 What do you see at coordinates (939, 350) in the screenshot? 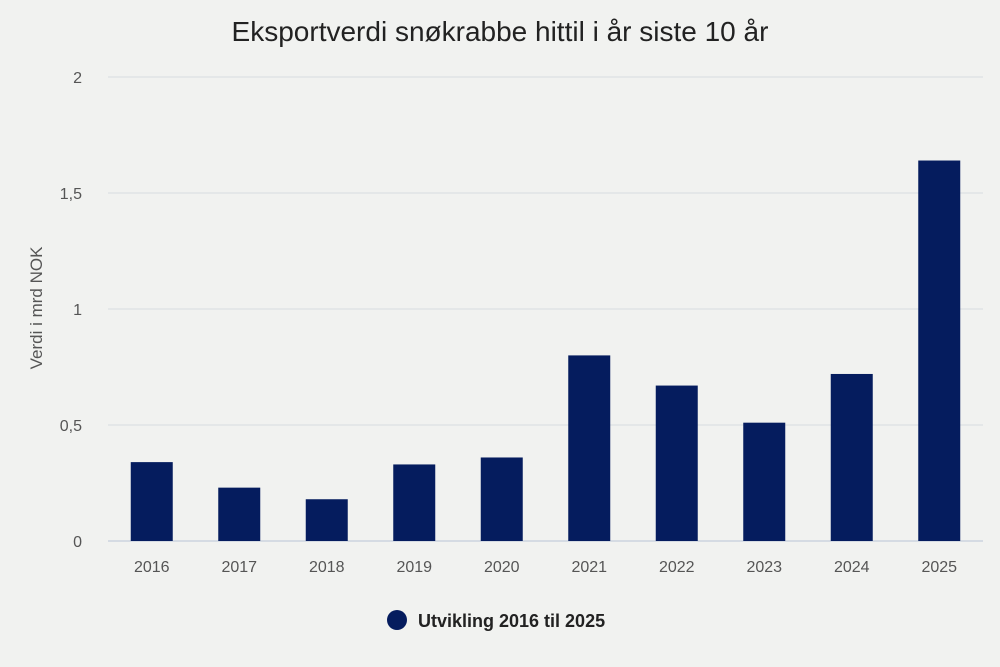
I see `bar-2025` at bounding box center [939, 350].